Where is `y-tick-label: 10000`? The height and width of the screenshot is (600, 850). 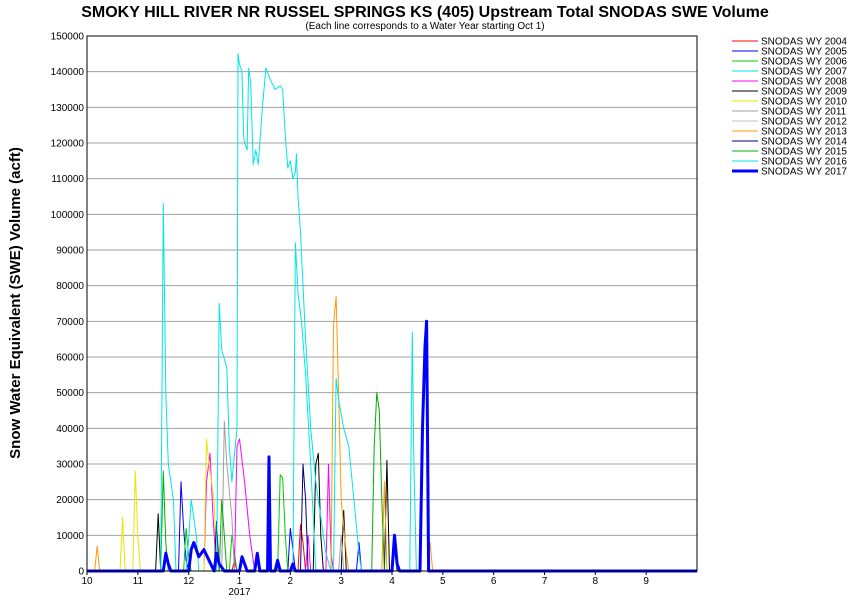
y-tick-label: 10000 is located at coordinates (70, 536).